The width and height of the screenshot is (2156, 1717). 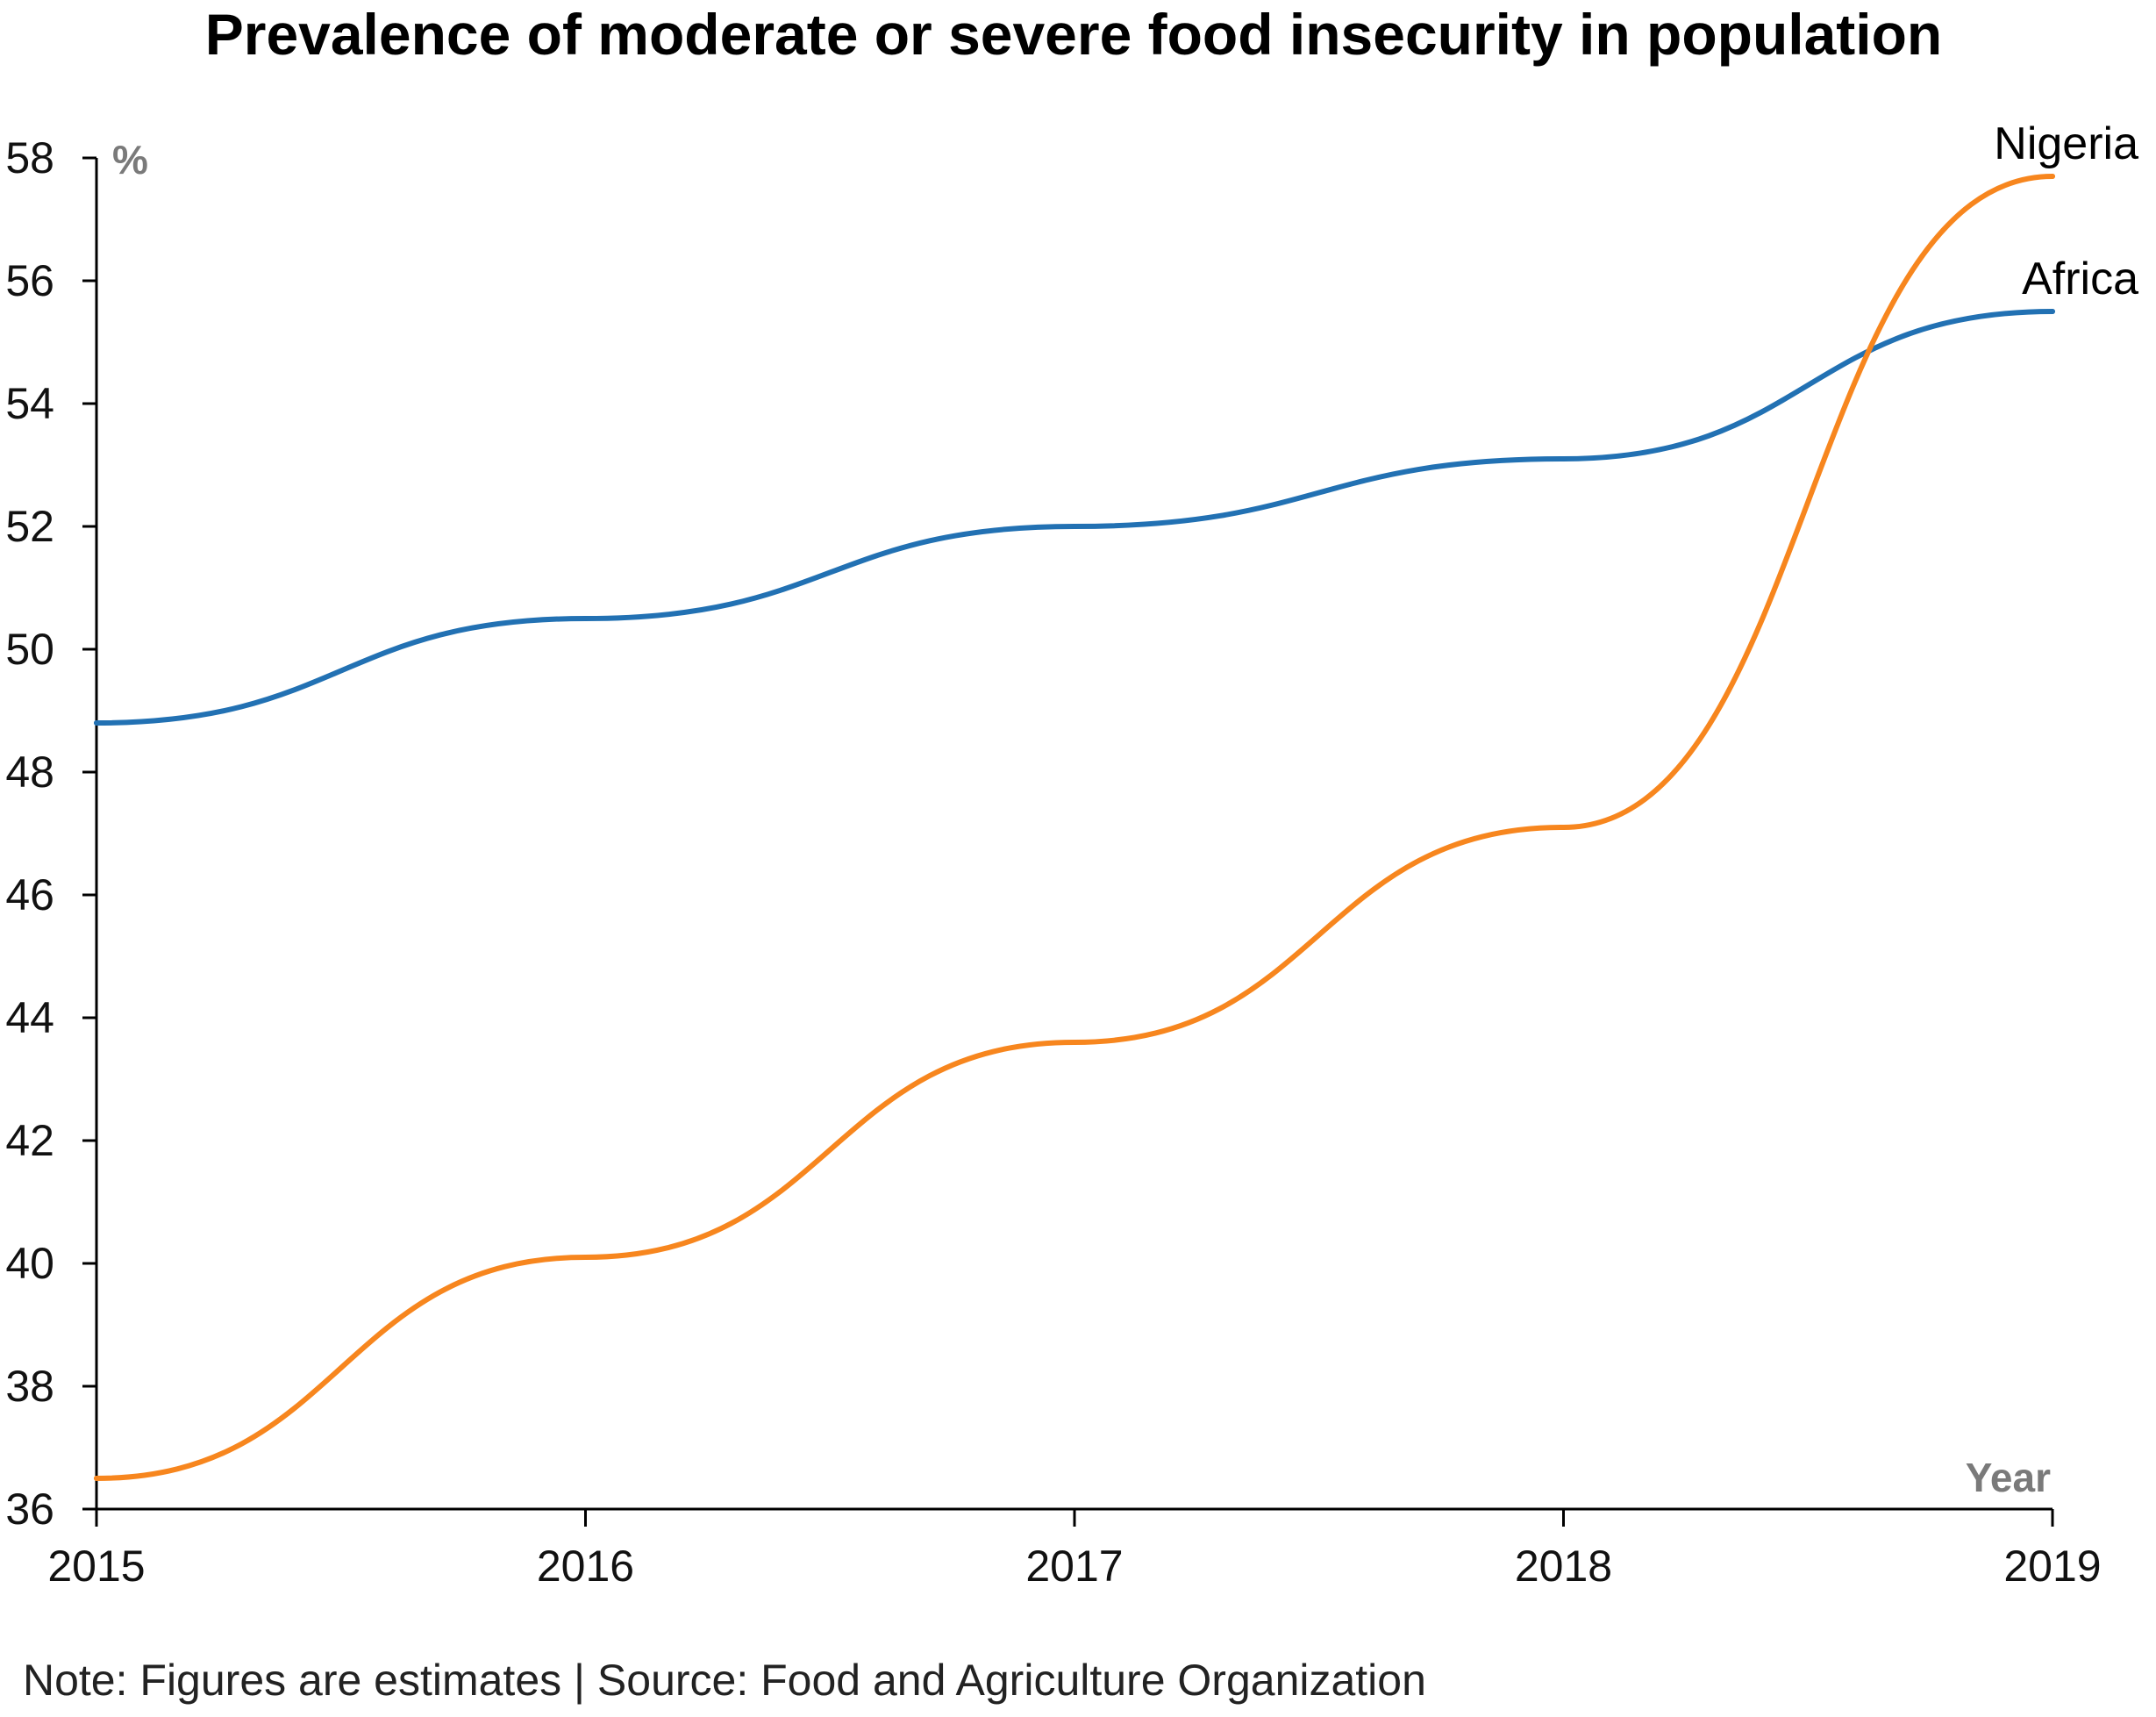 I want to click on x-tick-label: 2018, so click(x=1563, y=1566).